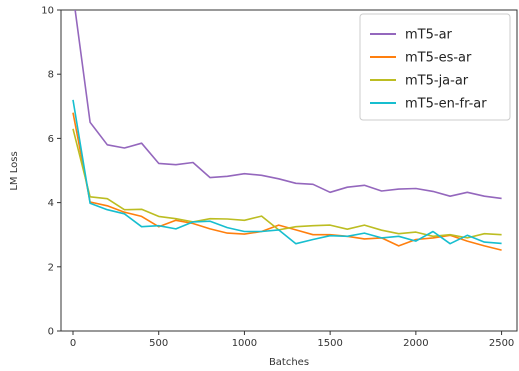 The image size is (519, 371). I want to click on y-axis-label: LM Loss, so click(14, 170).